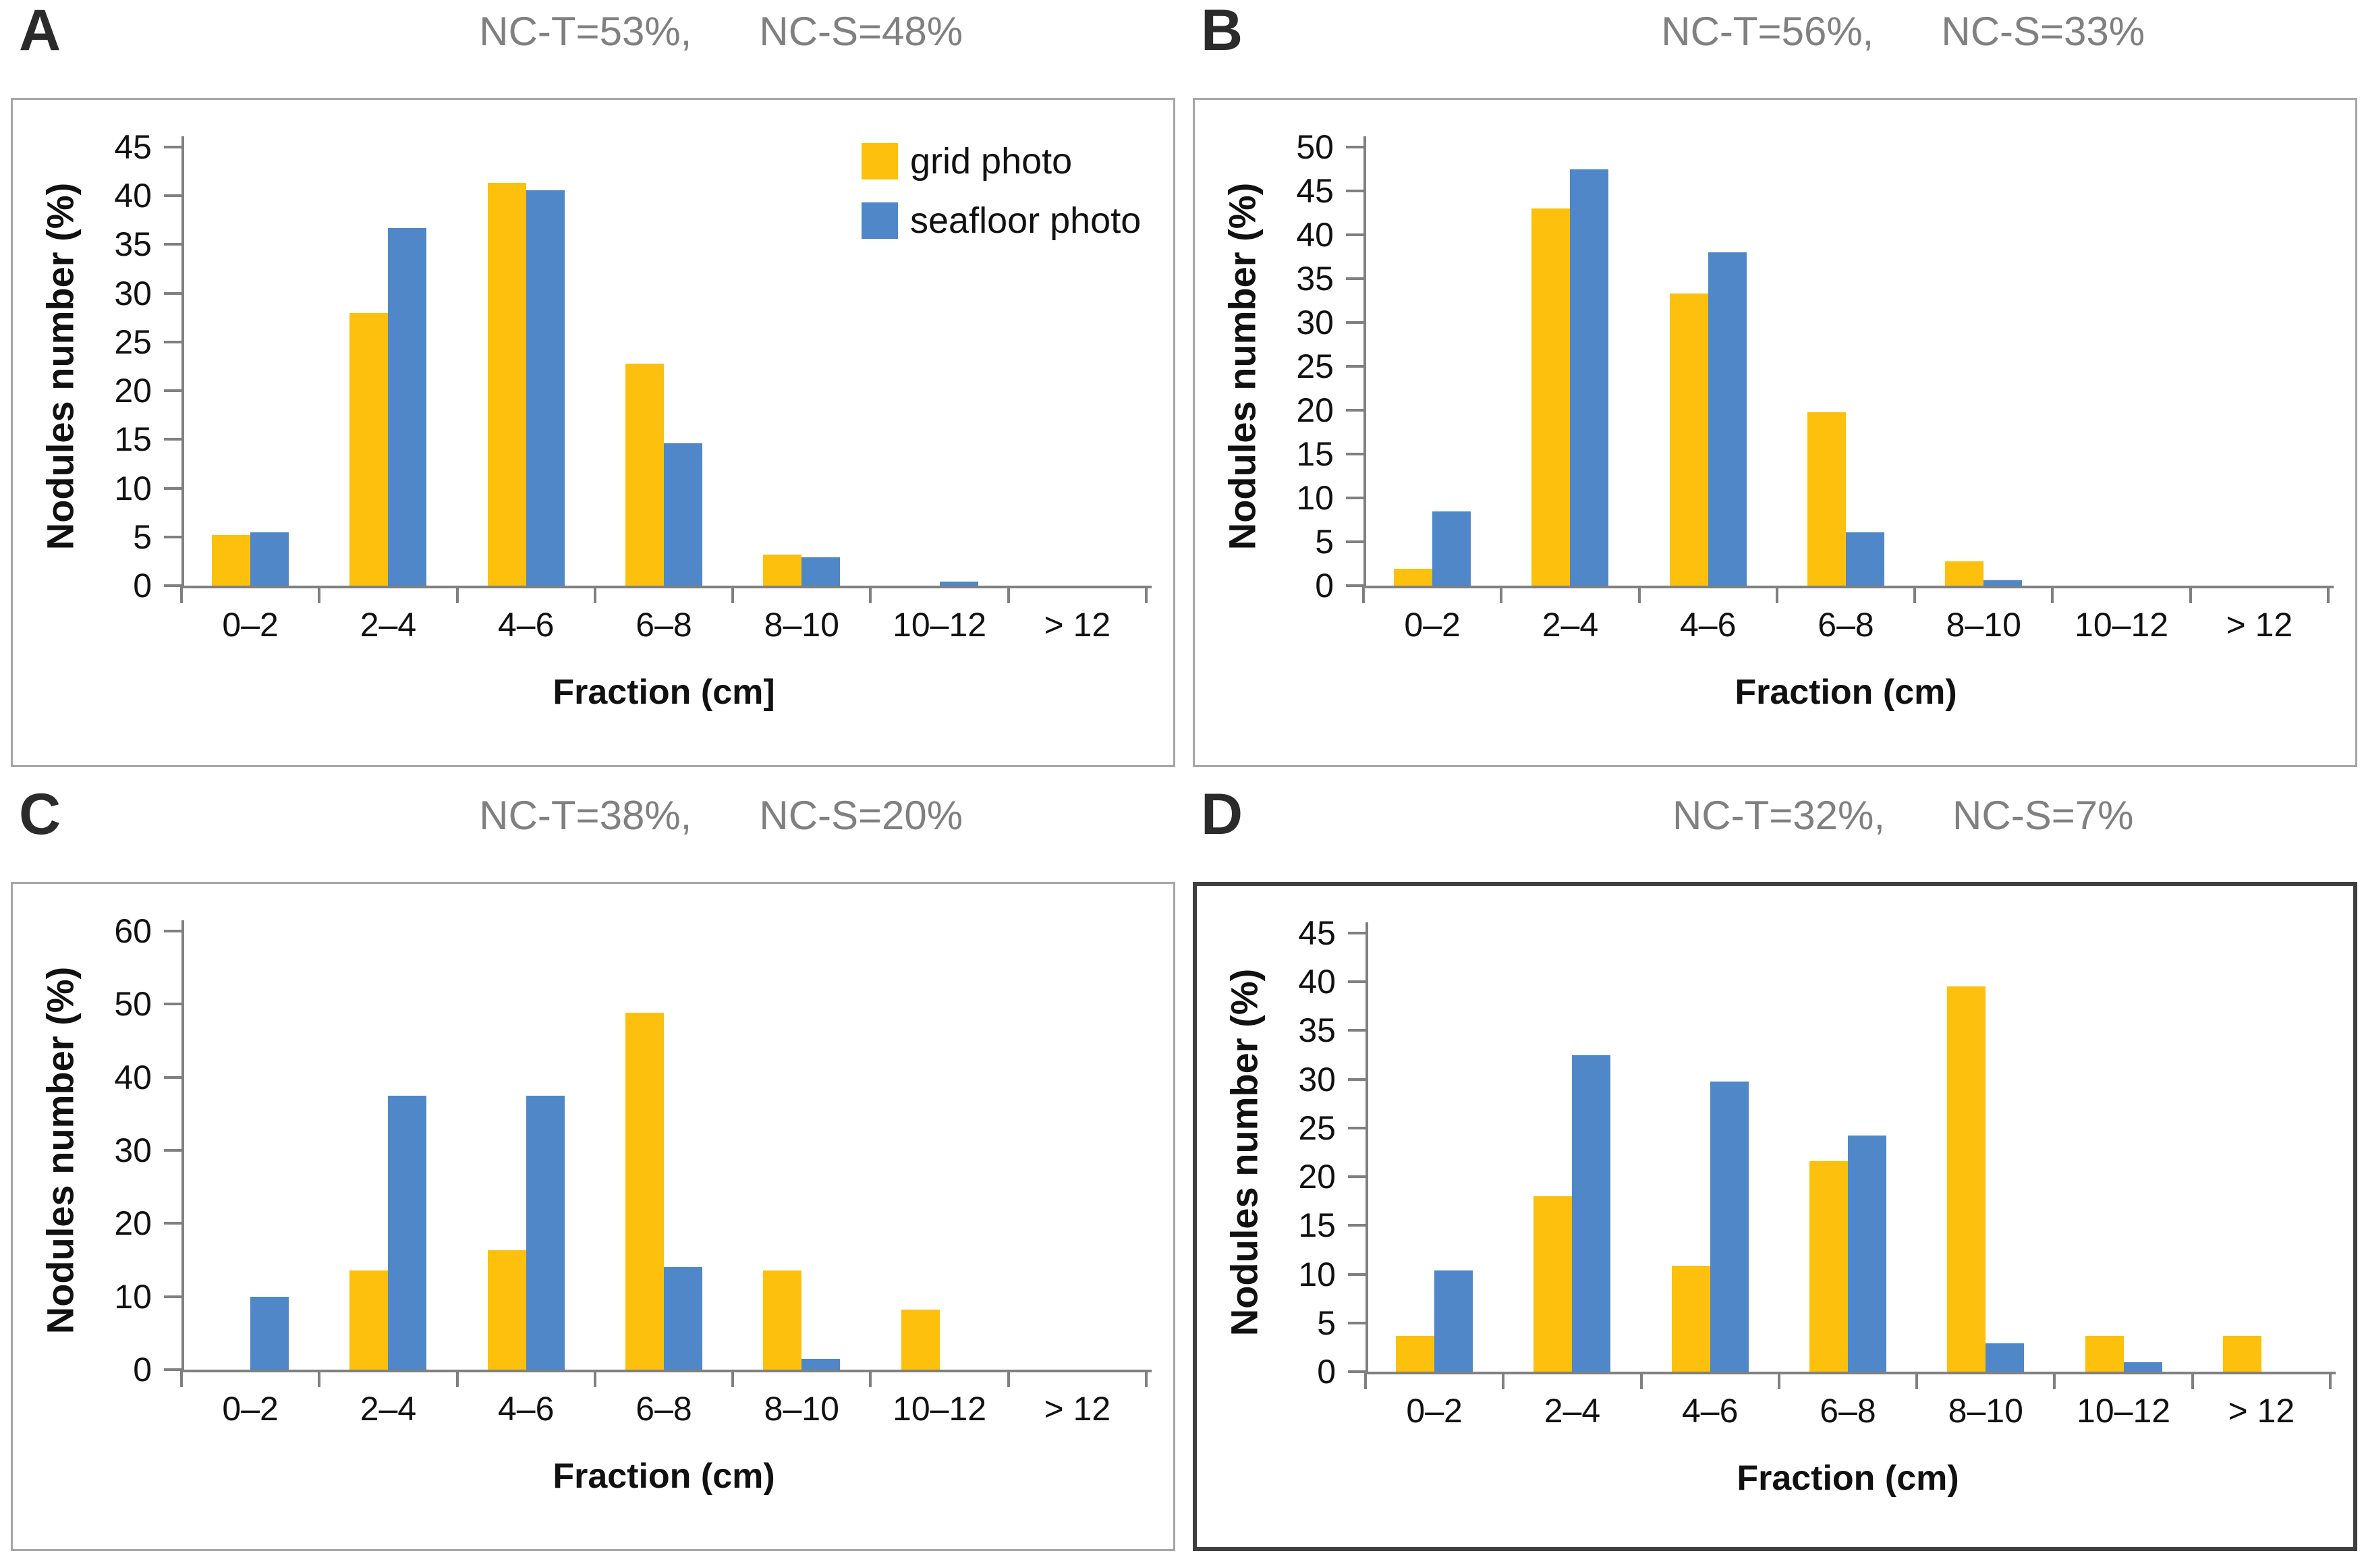 The image size is (2364, 1568). I want to click on seafloor-photo-swatch-icon, so click(880, 220).